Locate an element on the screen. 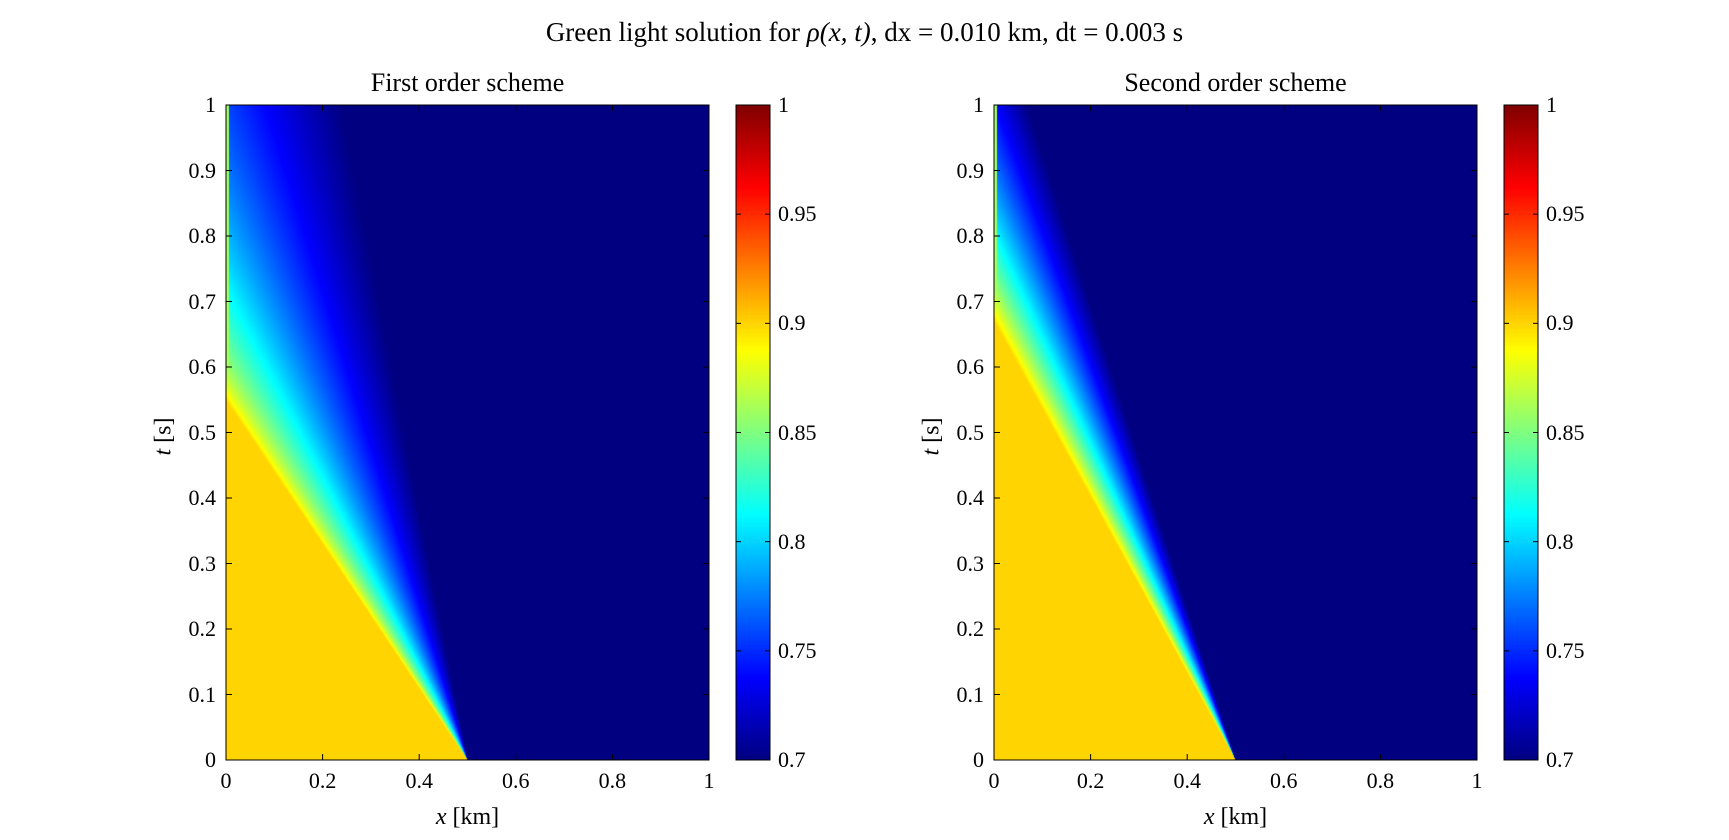 This screenshot has height=840, width=1729. panel-title: Second order scheme is located at coordinates (1235, 82).